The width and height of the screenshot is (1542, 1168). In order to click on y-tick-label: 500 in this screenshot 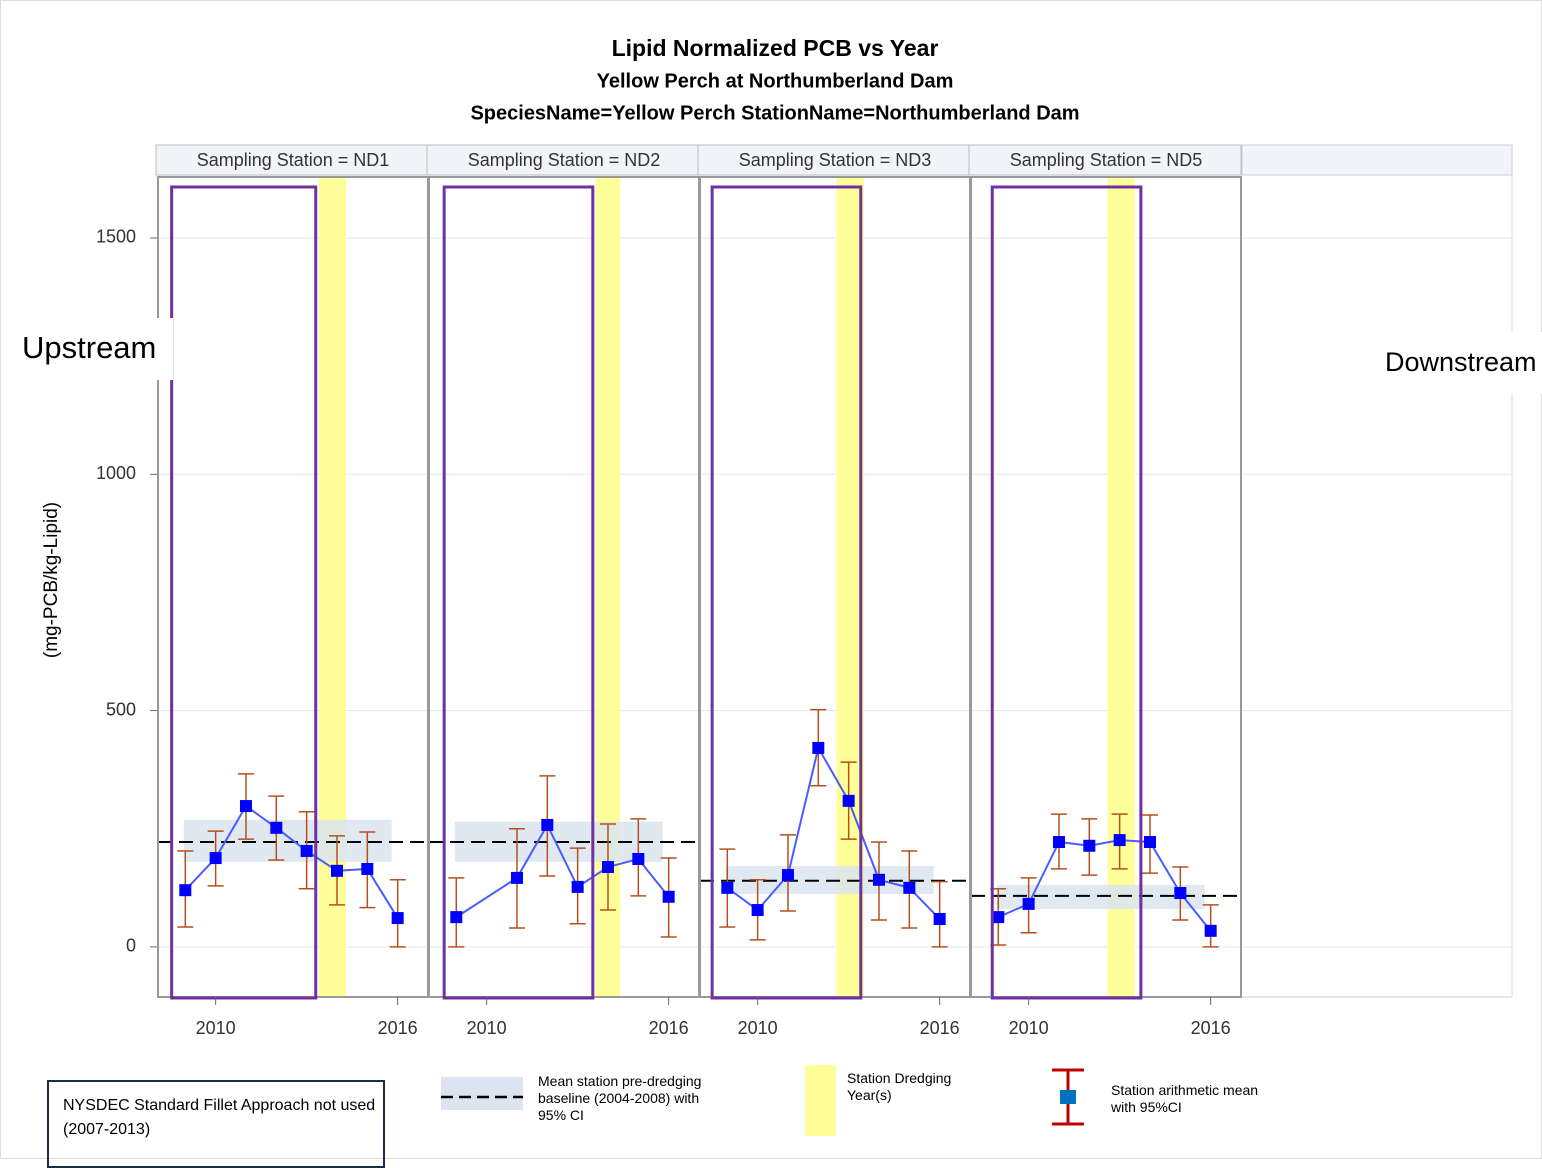, I will do `click(121, 709)`.